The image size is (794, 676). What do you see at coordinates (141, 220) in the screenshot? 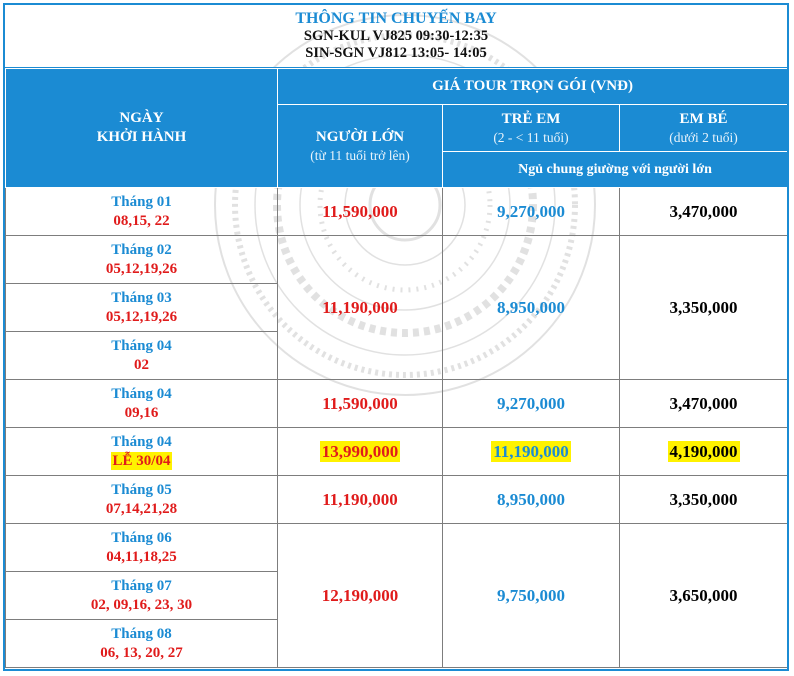
I see `dates-label: 08,15, 22` at bounding box center [141, 220].